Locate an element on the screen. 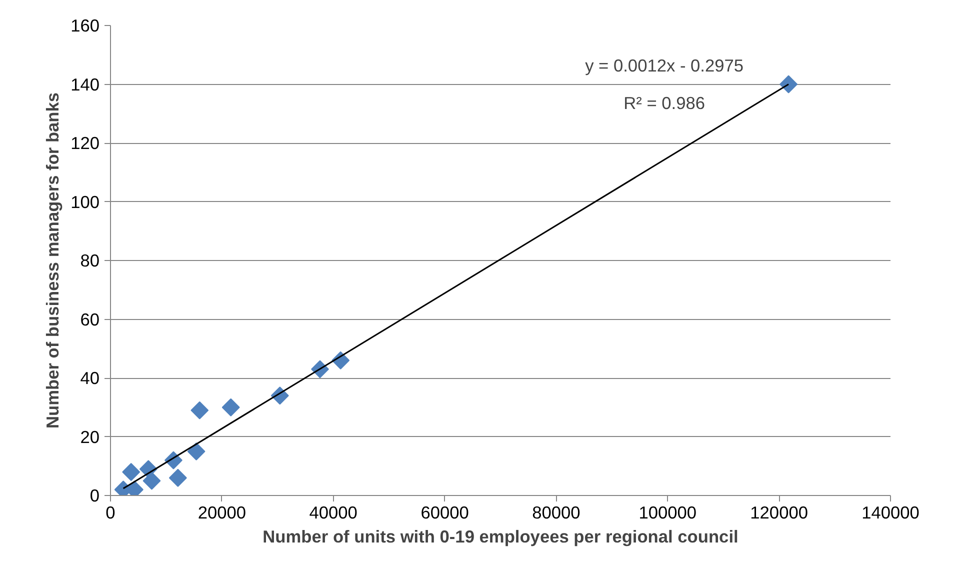 This screenshot has height=581, width=960. y-tick-label: 160 is located at coordinates (85, 26).